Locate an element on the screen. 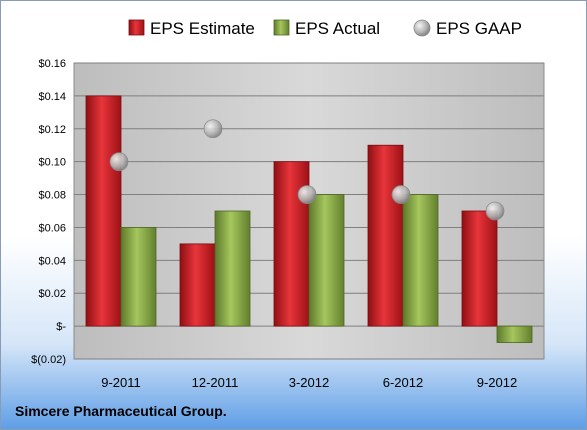 Image resolution: width=587 pixels, height=430 pixels. x-tick-label: 9-2012 is located at coordinates (497, 382).